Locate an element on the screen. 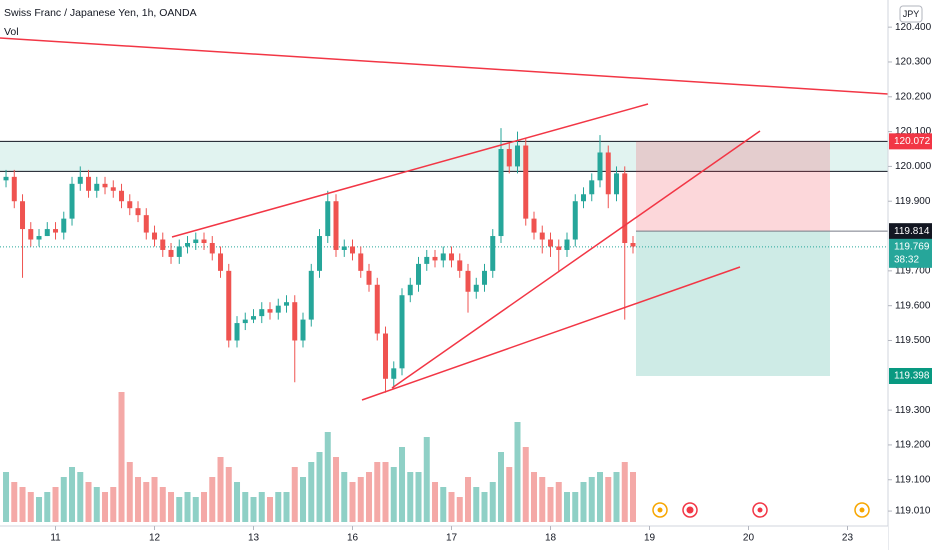 The width and height of the screenshot is (932, 550). x-tick-label: 19 is located at coordinates (650, 538).